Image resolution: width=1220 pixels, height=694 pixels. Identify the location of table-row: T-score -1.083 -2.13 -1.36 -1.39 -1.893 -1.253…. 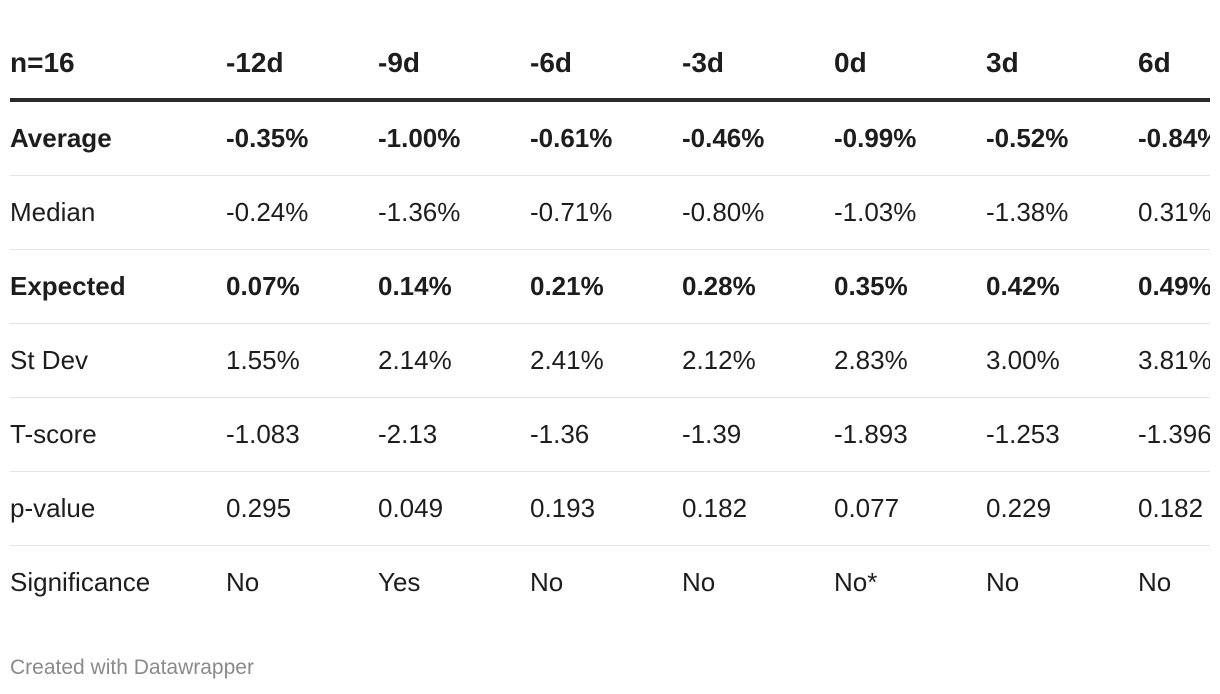
(610, 434).